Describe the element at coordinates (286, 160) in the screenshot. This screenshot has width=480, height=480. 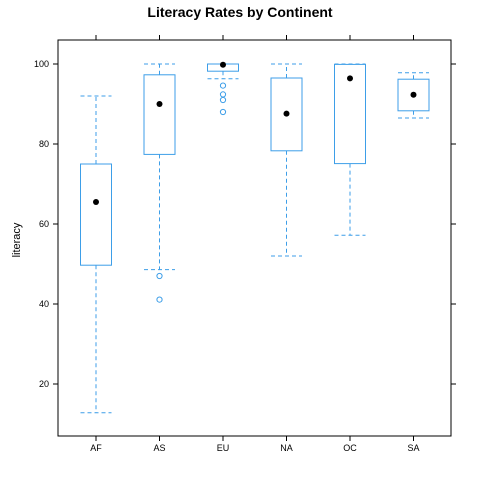
I see `box-na` at that location.